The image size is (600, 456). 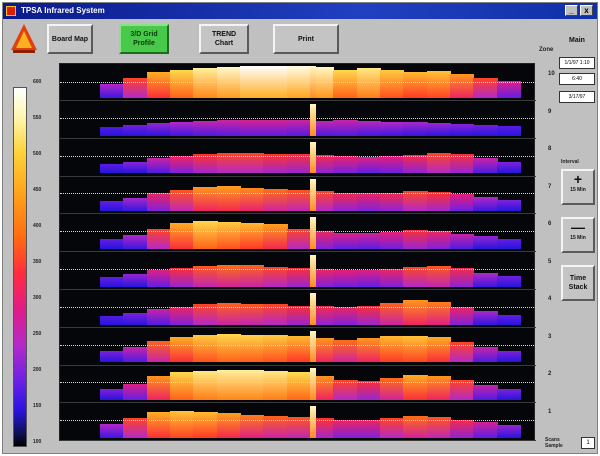 I want to click on scale-tick-label: 100, so click(x=37, y=442).